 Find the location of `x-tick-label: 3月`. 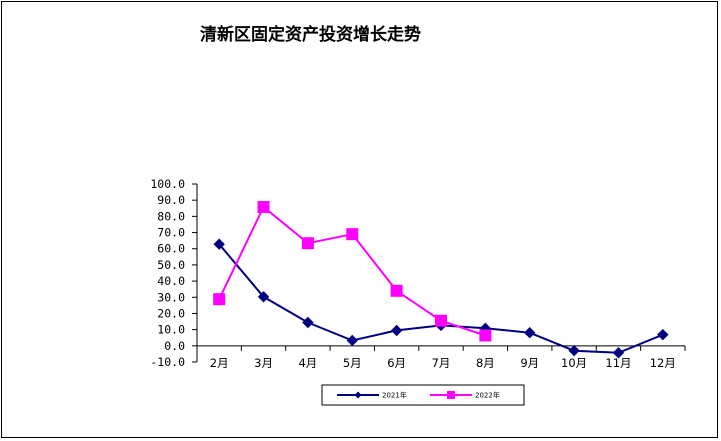

x-tick-label: 3月 is located at coordinates (263, 363).